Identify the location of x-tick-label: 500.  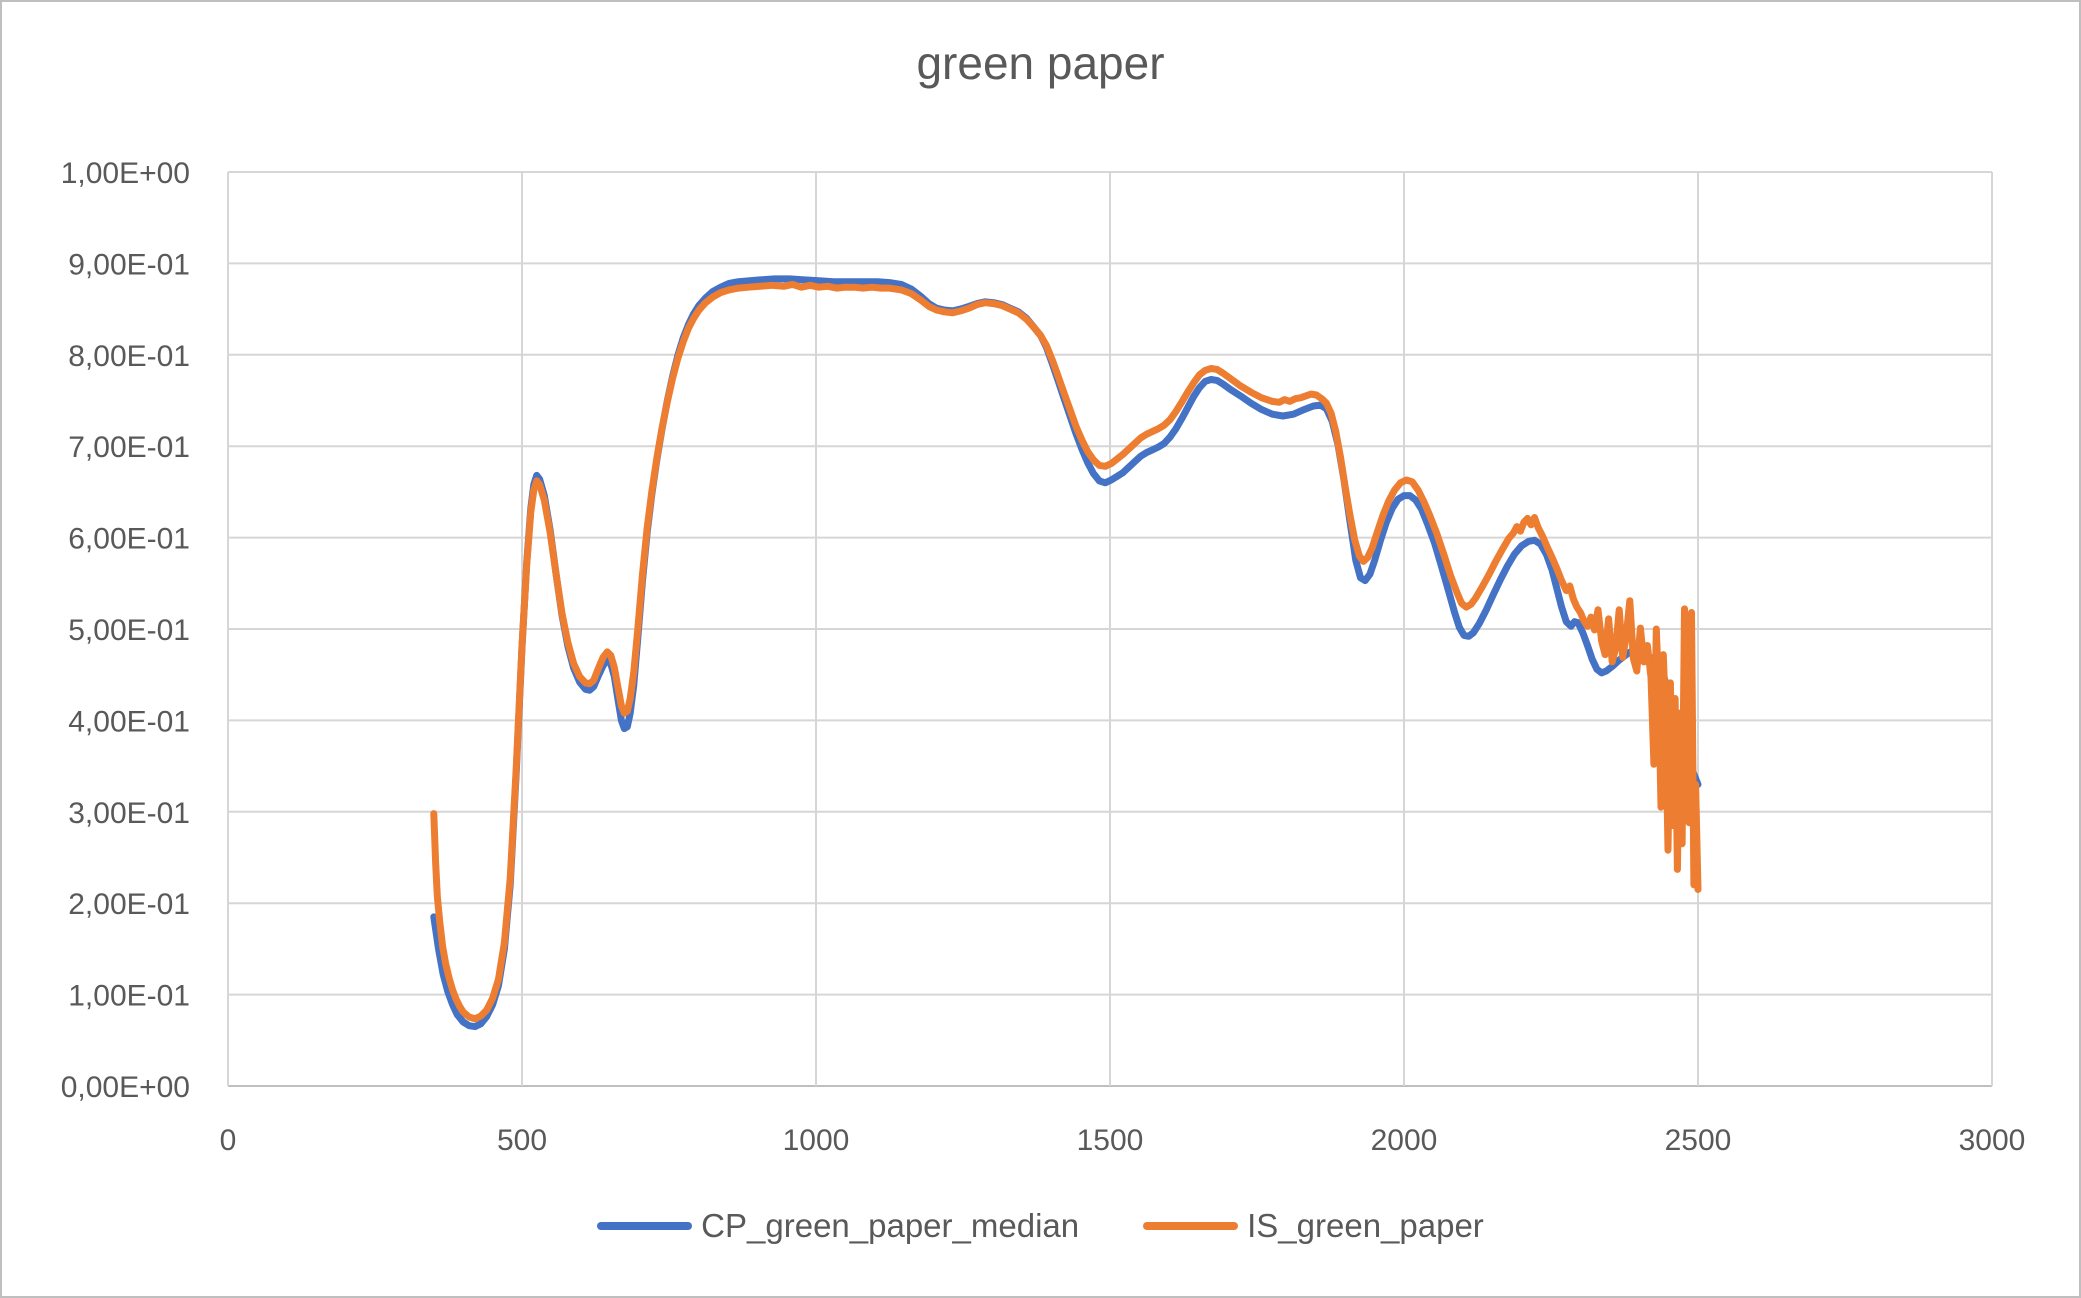
(522, 1140).